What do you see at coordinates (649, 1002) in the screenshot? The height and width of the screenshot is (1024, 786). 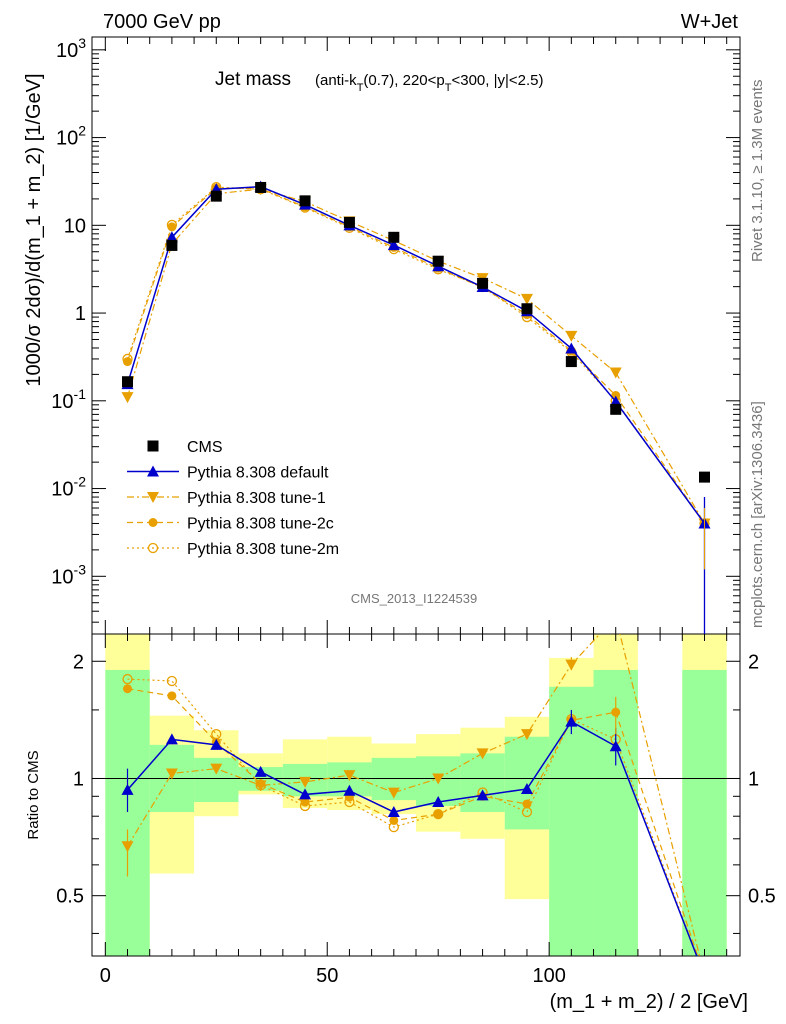 I see `xlabel: (m_1 + m_2) / 2 [GeV]` at bounding box center [649, 1002].